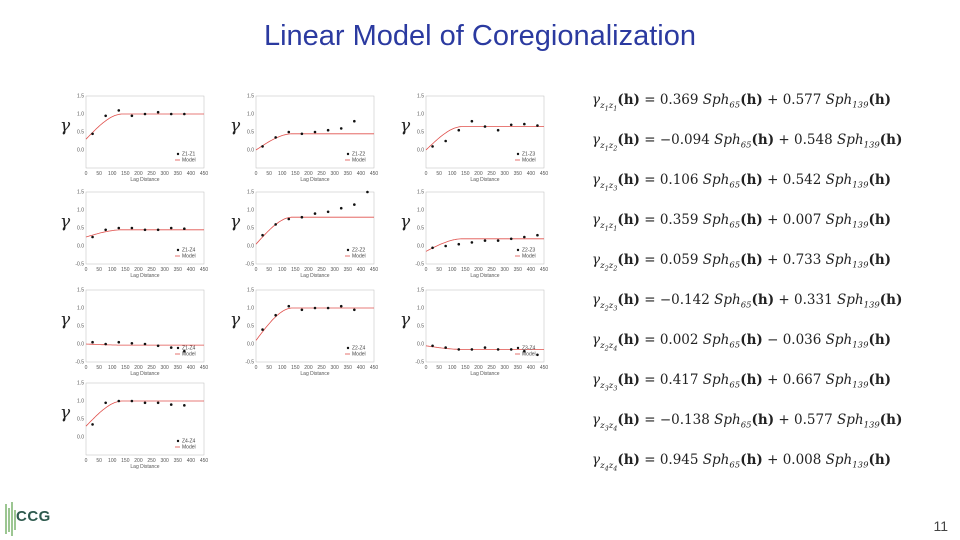 The width and height of the screenshot is (960, 540). What do you see at coordinates (420, 151) in the screenshot?
I see `y-tick-label: 0.0` at bounding box center [420, 151].